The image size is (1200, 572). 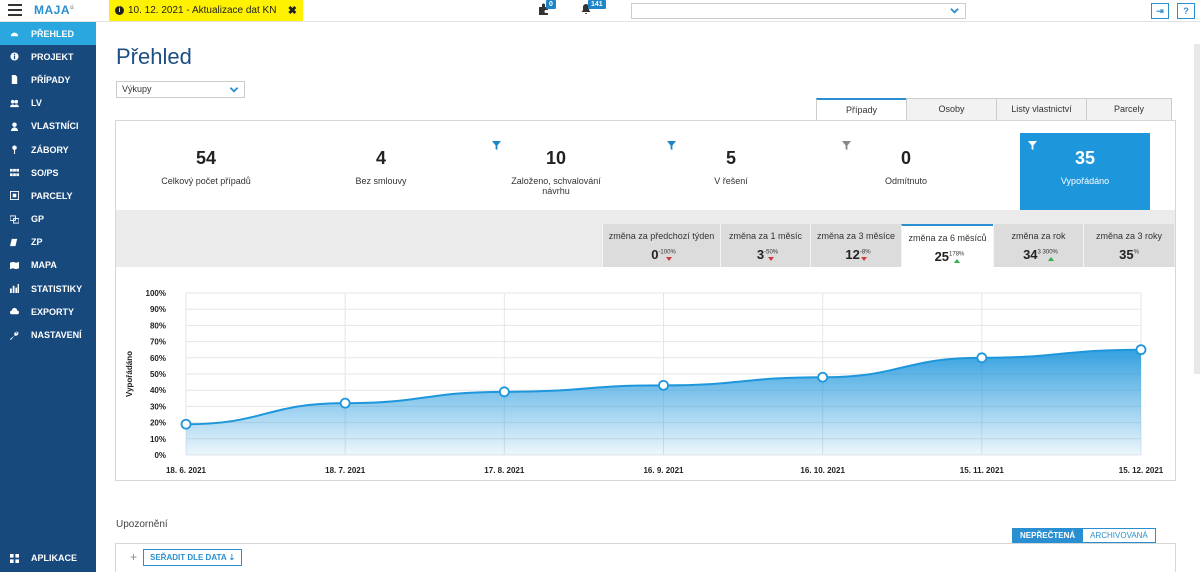 I want to click on menu-icon, so click(x=15, y=10).